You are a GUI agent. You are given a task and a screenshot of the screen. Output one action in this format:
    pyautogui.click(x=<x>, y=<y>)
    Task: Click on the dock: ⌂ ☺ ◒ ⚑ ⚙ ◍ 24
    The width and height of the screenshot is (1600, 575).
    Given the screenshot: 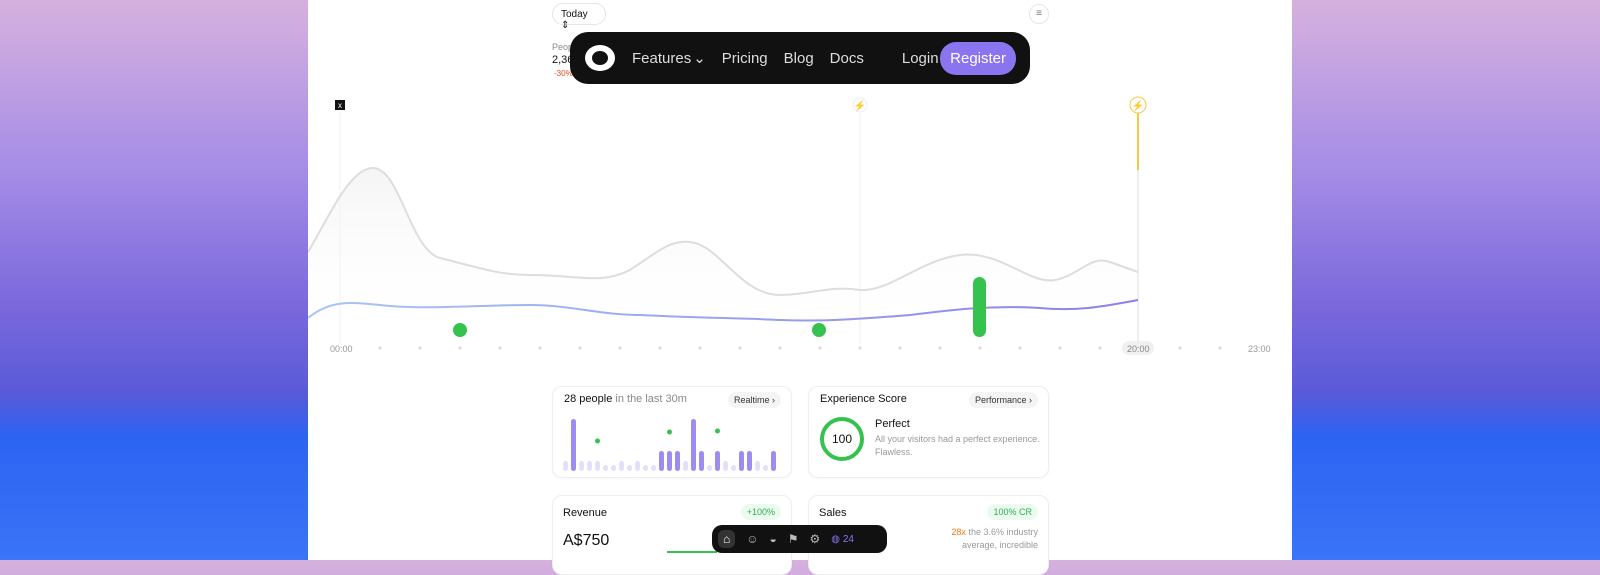 What is the action you would take?
    pyautogui.click(x=799, y=539)
    